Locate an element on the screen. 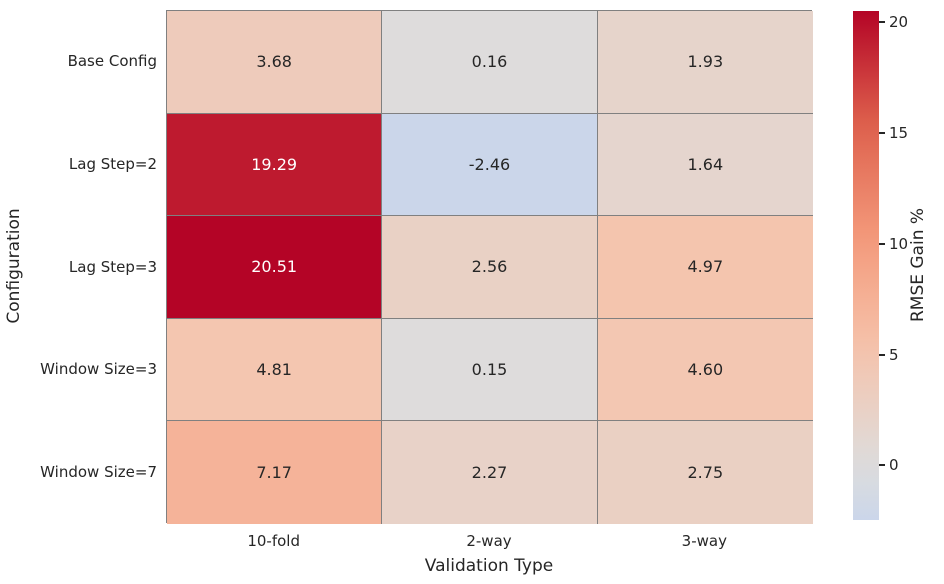 The width and height of the screenshot is (944, 584). y-tick-label: Window Size=7 is located at coordinates (98, 471).